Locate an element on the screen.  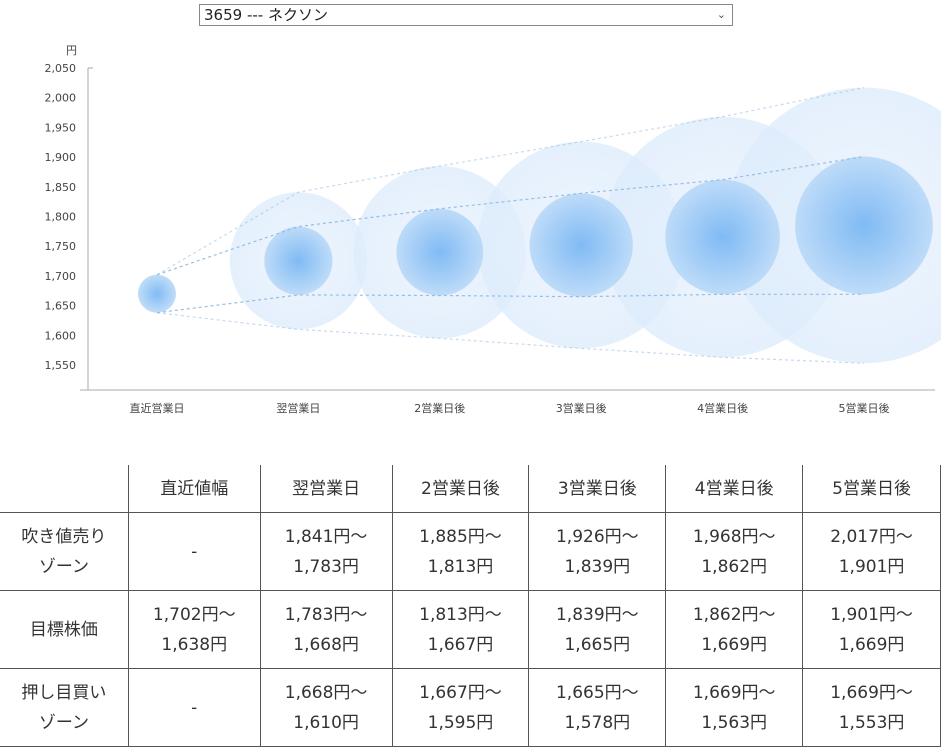
table-cell: 1,702円～ 1,638円 is located at coordinates (194, 629).